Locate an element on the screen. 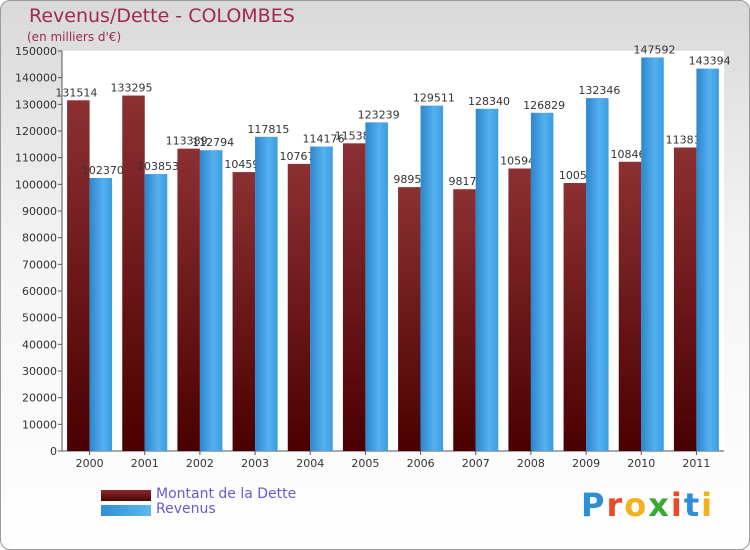 Image resolution: width=750 pixels, height=550 pixels. data-label-revenus: 114176 is located at coordinates (324, 139).